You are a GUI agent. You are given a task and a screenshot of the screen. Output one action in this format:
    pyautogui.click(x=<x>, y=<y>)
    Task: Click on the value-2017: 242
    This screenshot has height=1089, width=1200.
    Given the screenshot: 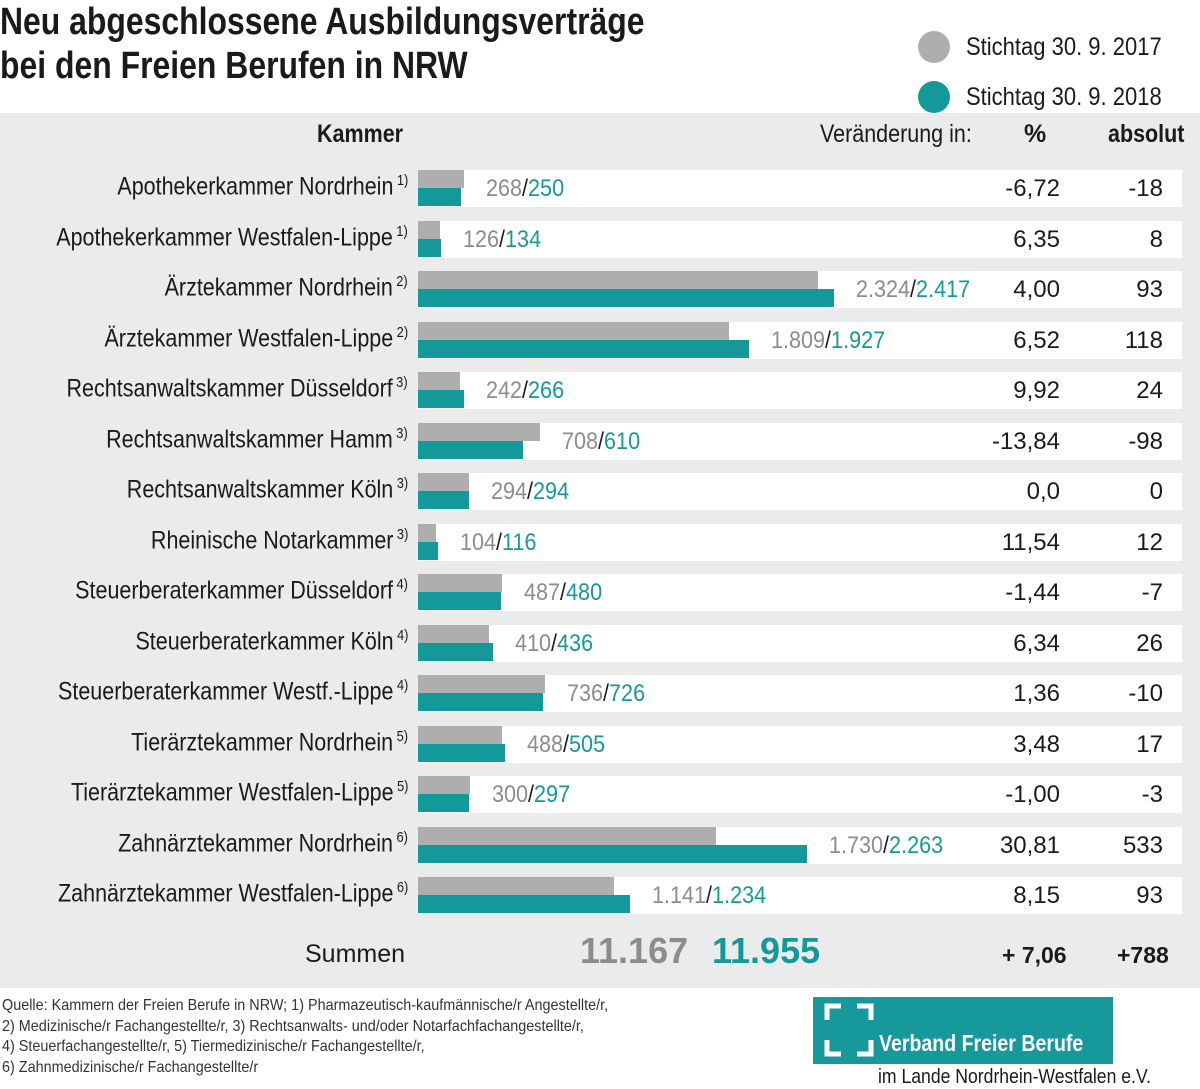 What is the action you would take?
    pyautogui.click(x=503, y=390)
    